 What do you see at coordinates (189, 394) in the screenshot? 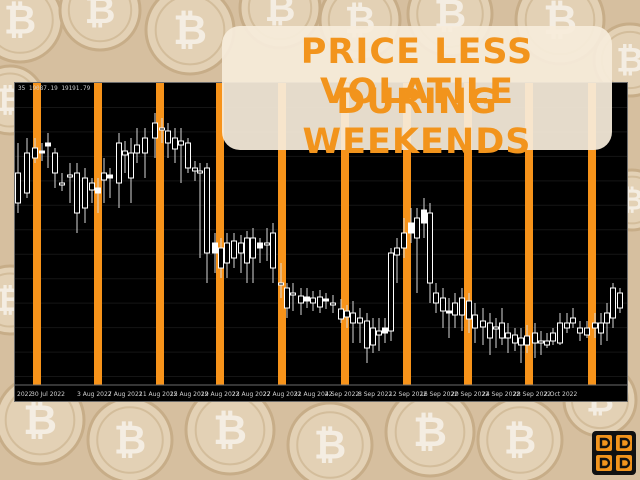
I see `x-tick-label: 15 Aug 2022` at bounding box center [189, 394].